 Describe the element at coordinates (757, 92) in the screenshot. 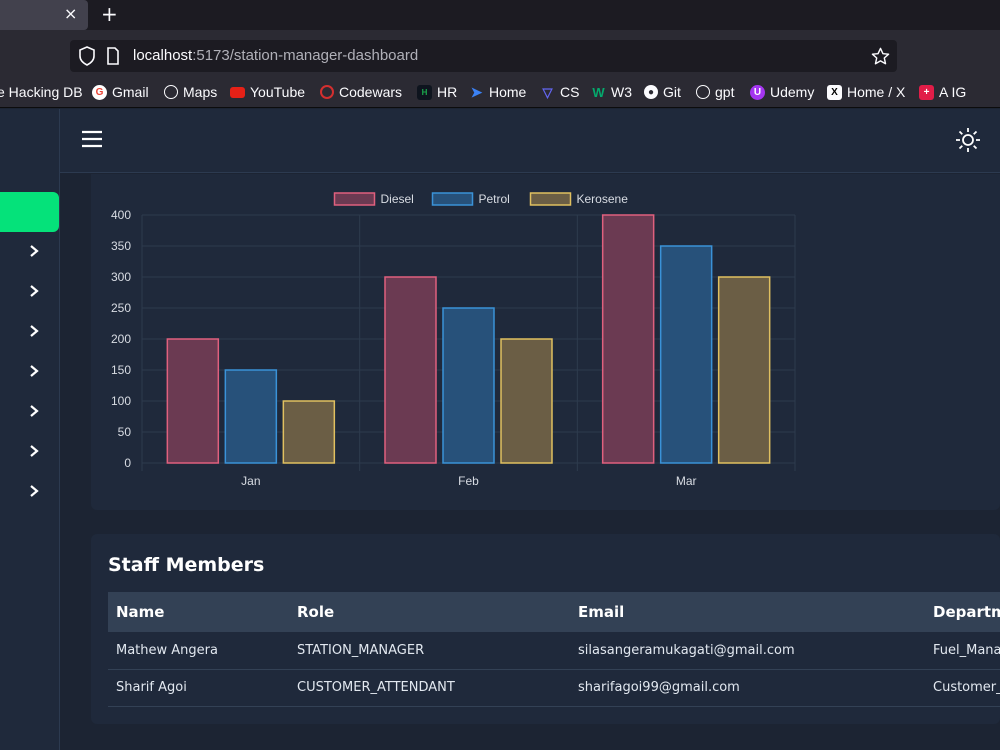

I see `udemy-icon: U` at that location.